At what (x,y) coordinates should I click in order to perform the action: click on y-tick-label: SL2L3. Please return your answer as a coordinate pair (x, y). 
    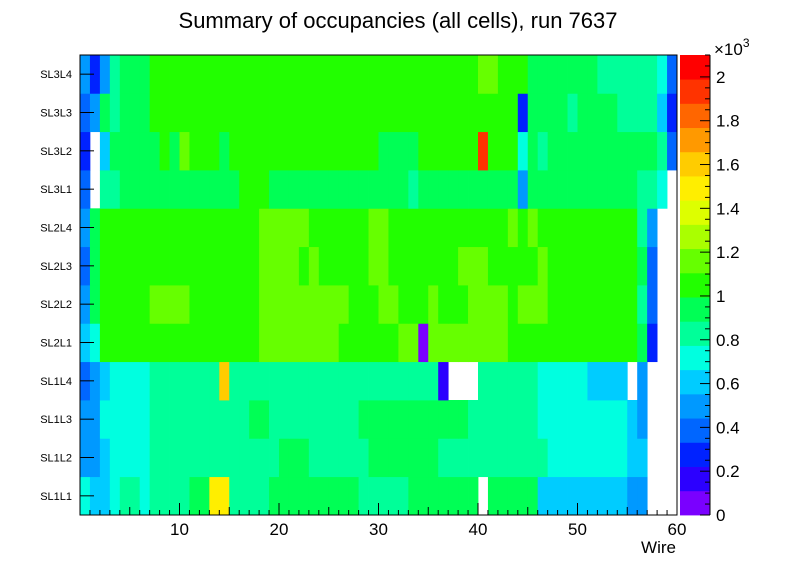
    Looking at the image, I should click on (56, 267).